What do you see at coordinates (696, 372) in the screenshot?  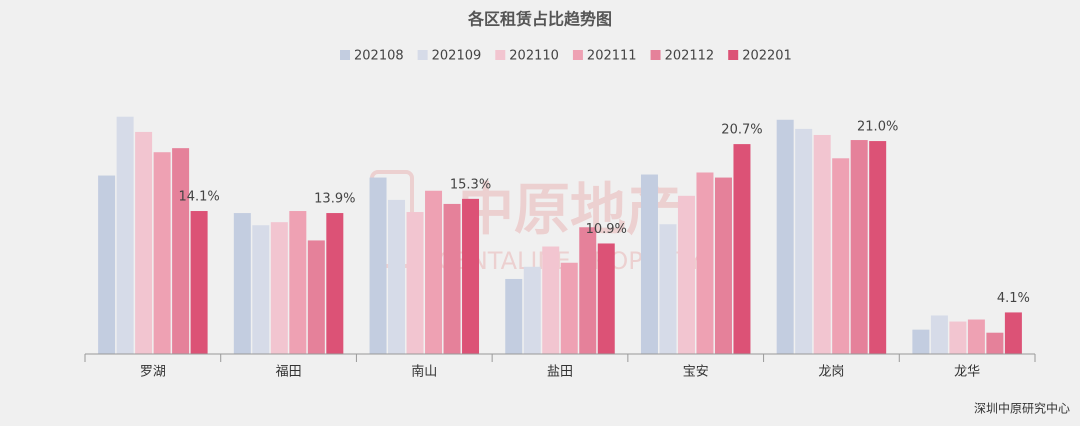 I see `x-tick-label: 宝安` at bounding box center [696, 372].